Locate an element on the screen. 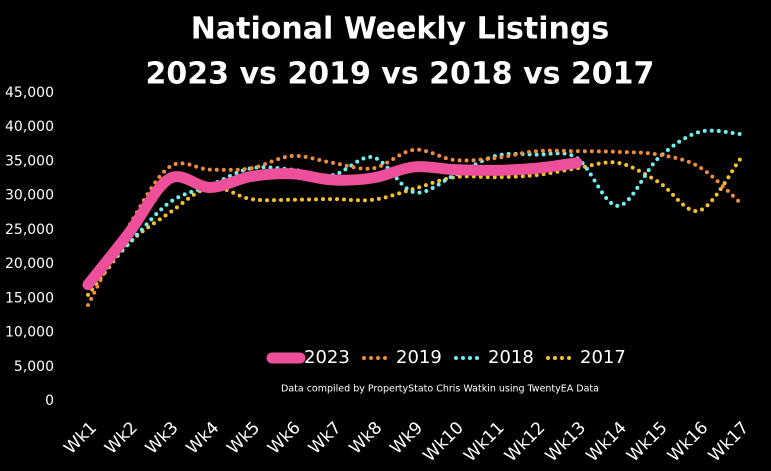  chart-title: National Weekly Listings is located at coordinates (400, 29).